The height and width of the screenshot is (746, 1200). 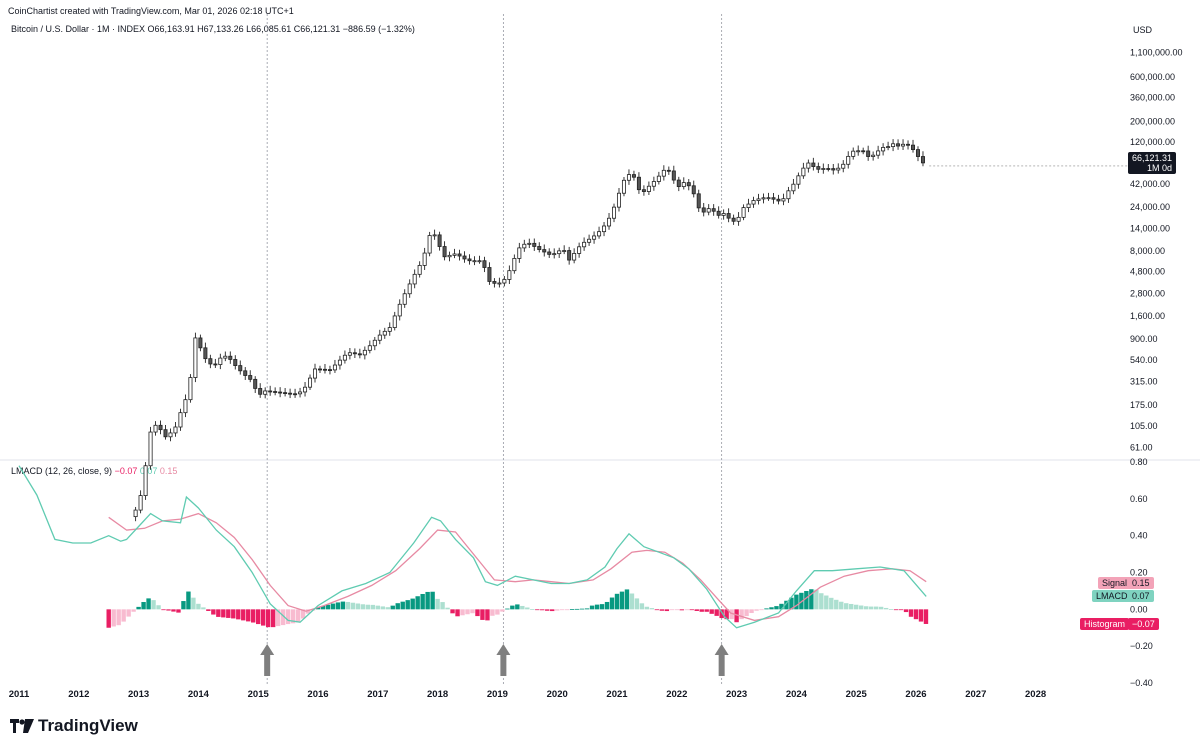 What do you see at coordinates (736, 694) in the screenshot?
I see `time-axis-label: 2023` at bounding box center [736, 694].